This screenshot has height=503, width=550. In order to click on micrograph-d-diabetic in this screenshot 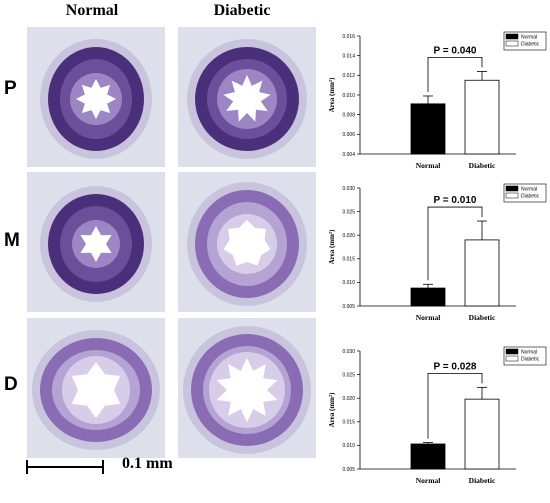, I will do `click(247, 388)`.